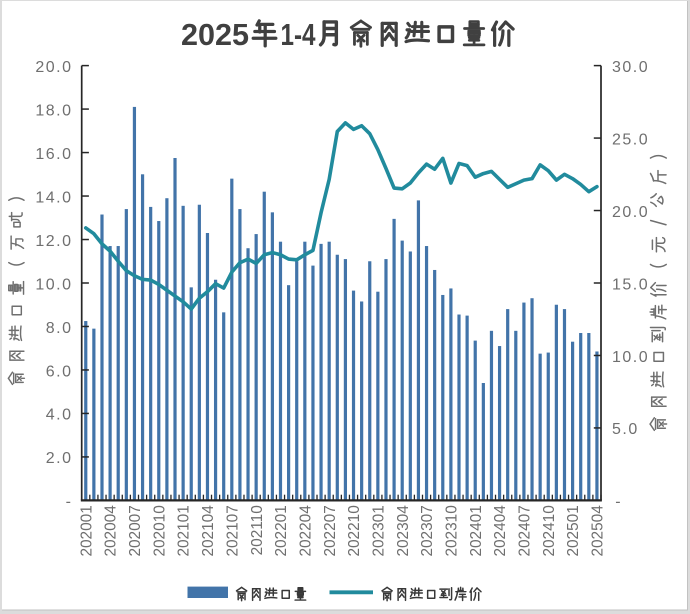 This screenshot has height=614, width=690. I want to click on svg-text: 16.0, so click(53, 154).